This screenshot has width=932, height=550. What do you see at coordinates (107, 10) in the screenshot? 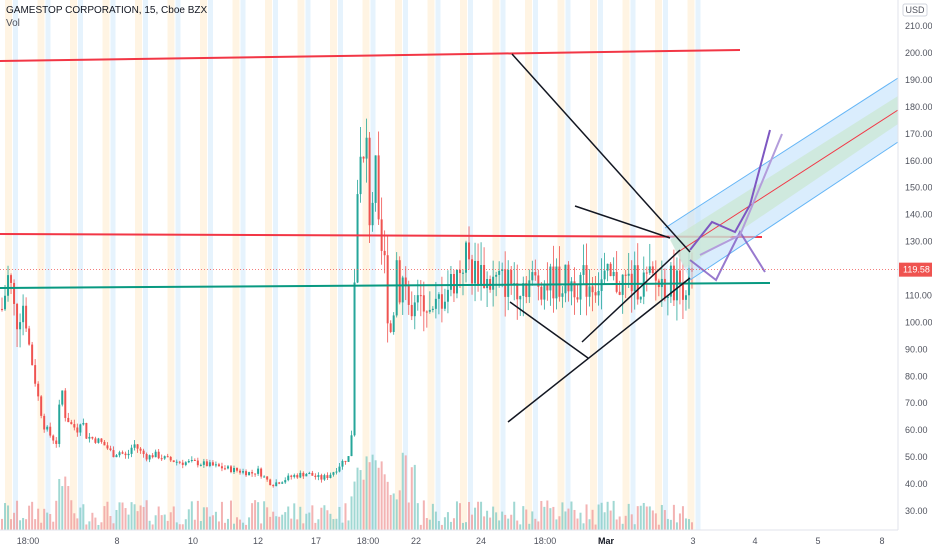
I see `symbol-title: GAMESTOP CORPORATION, 15, Cboe BZX` at bounding box center [107, 10].